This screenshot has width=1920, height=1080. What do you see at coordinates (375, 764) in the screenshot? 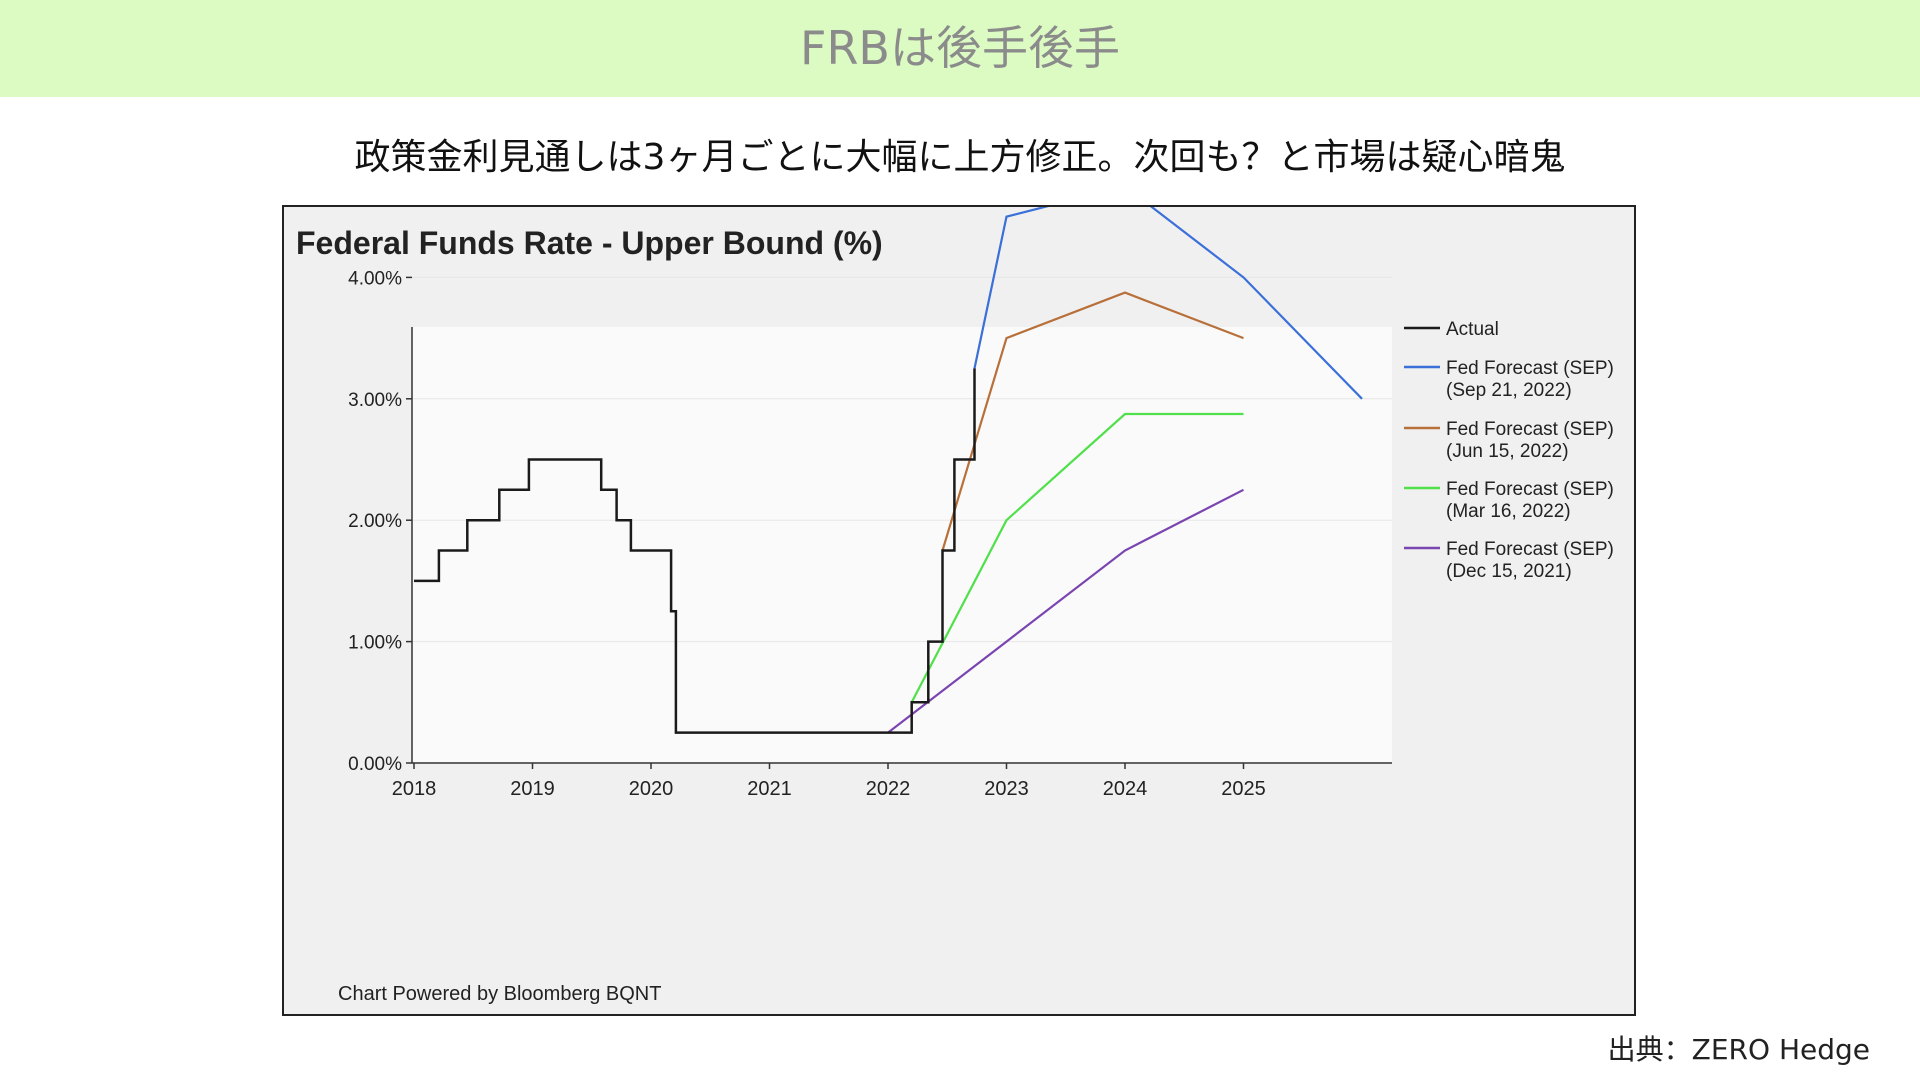
I see `y-tick-label: 0.00%` at bounding box center [375, 764].